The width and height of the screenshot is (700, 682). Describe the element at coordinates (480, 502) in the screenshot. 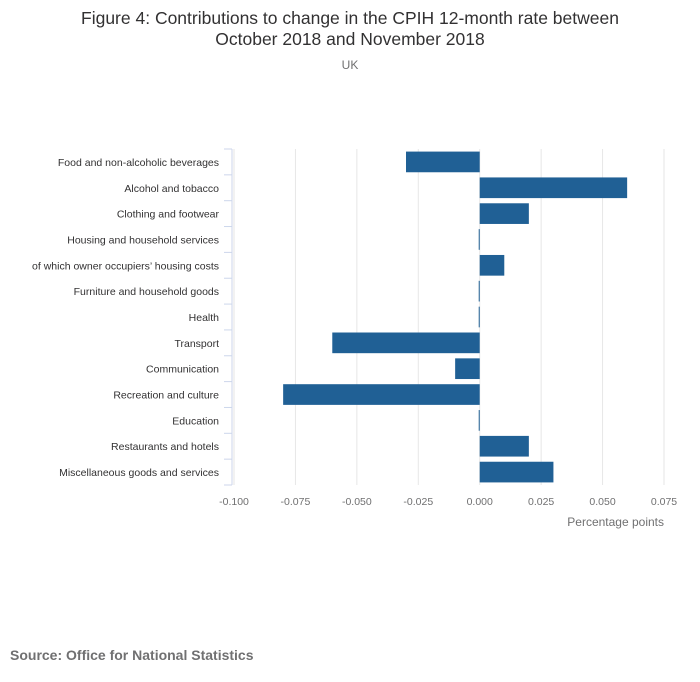

I see `x-tick-label: 0.000` at that location.